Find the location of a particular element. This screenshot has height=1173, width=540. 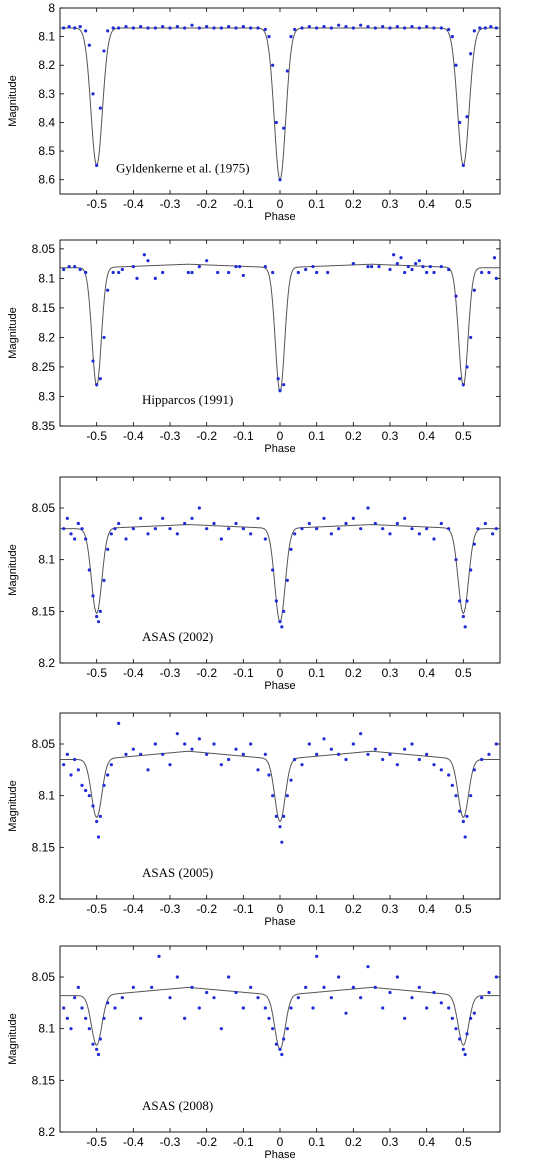

x-tick-label: 0.5 is located at coordinates (463, 909).